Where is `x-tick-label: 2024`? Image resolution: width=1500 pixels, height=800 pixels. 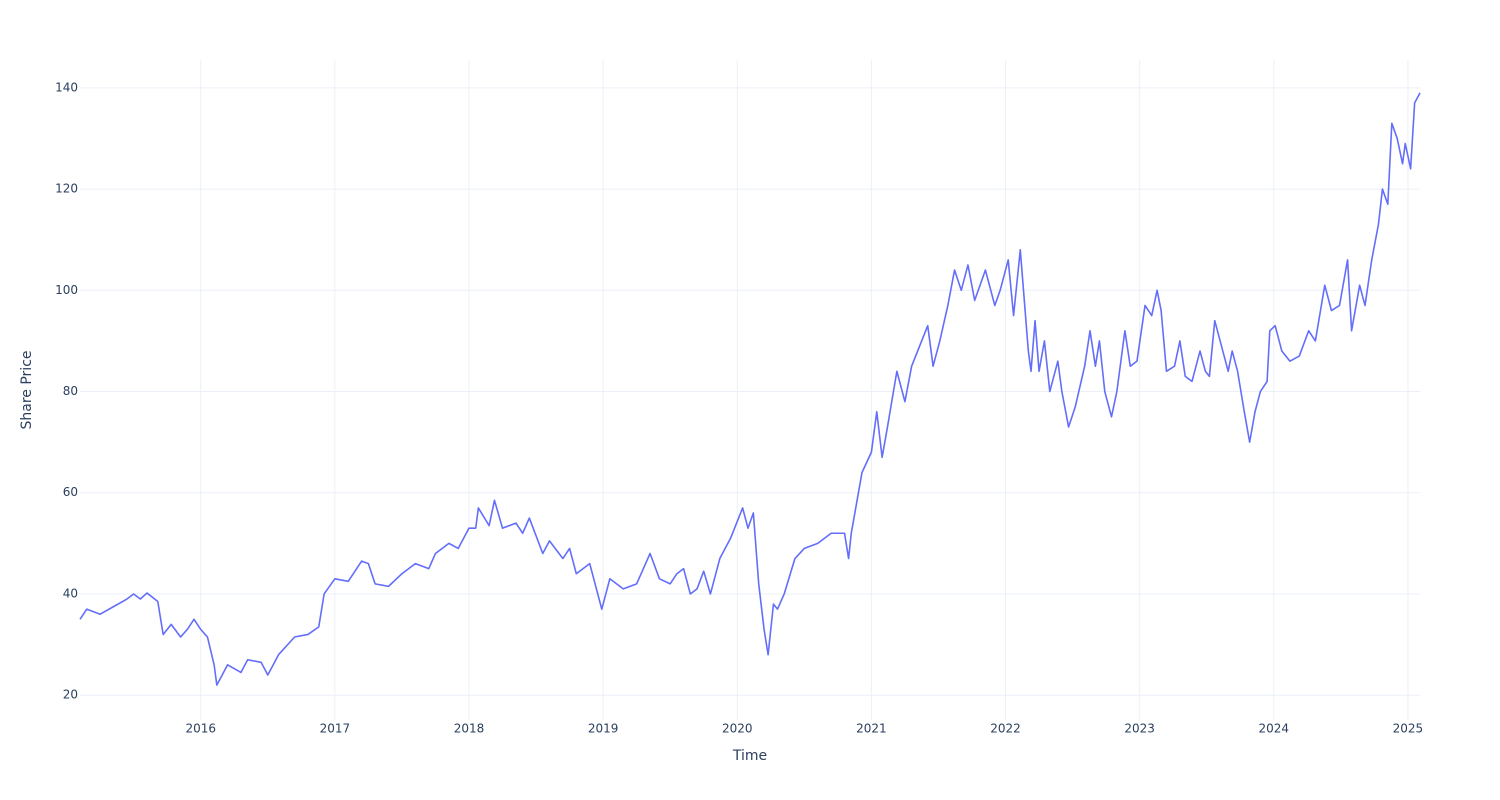
x-tick-label: 2024 is located at coordinates (1274, 729).